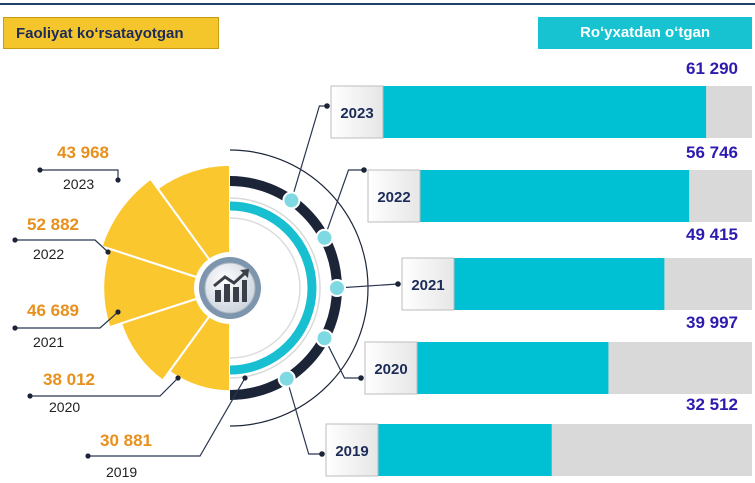  What do you see at coordinates (712, 234) in the screenshot?
I see `bar-value-label: 49 415` at bounding box center [712, 234].